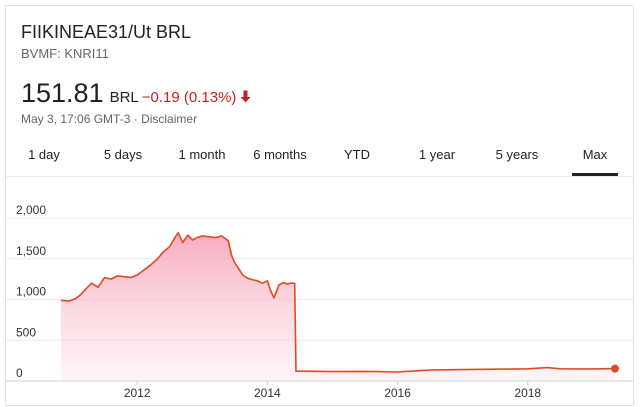  I want to click on ticker-symbol: BVMF: KNRI11, so click(65, 53).